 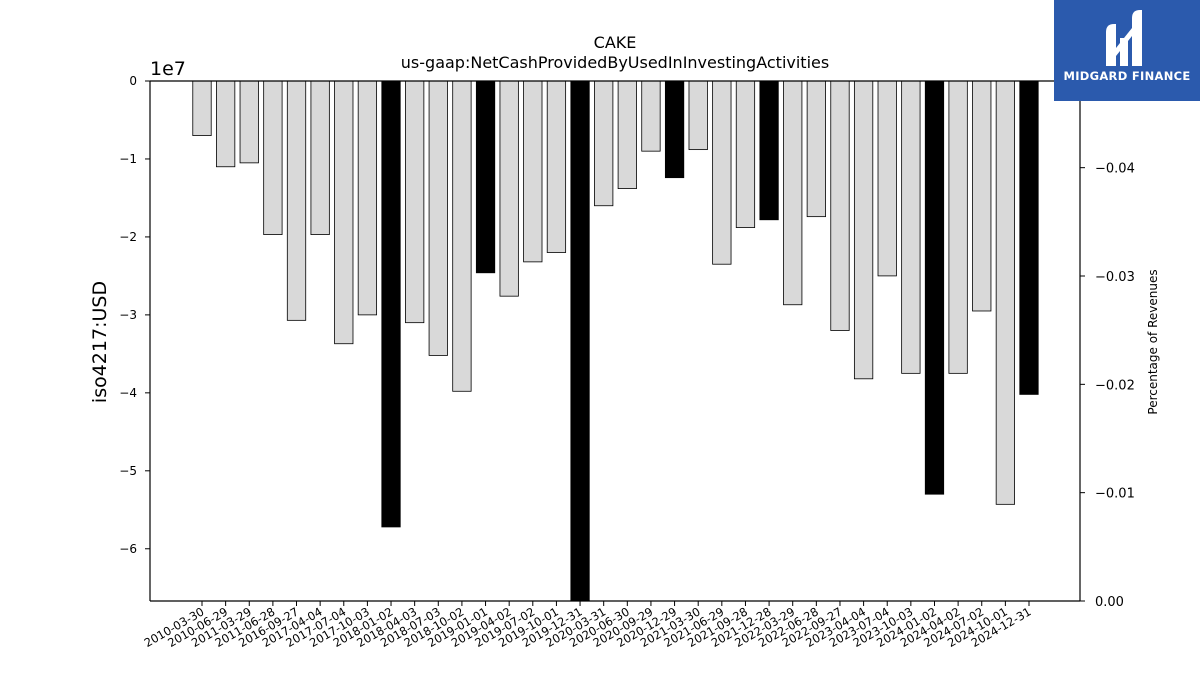 I want to click on y2-tick-label: −0.01, so click(x=1115, y=494).